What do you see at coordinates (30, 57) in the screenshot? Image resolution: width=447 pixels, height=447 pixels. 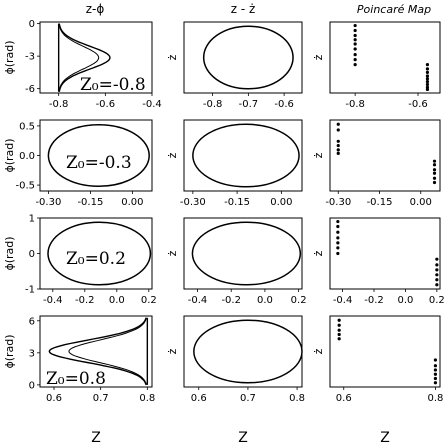 I see `y-tick-label: -3` at bounding box center [30, 57].